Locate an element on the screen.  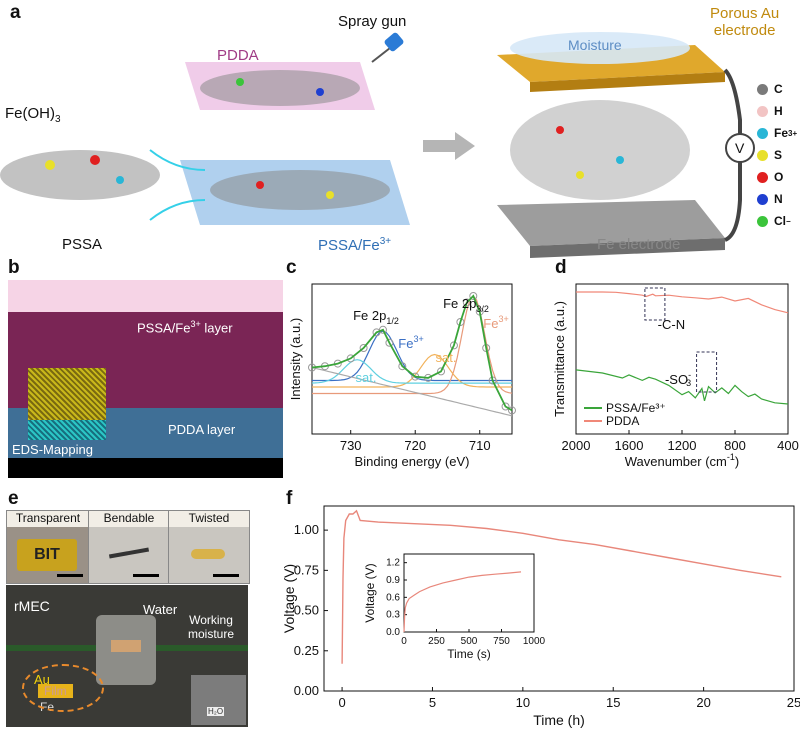
inset-y-tick-label: 0.3 is located at coordinates (393, 615).